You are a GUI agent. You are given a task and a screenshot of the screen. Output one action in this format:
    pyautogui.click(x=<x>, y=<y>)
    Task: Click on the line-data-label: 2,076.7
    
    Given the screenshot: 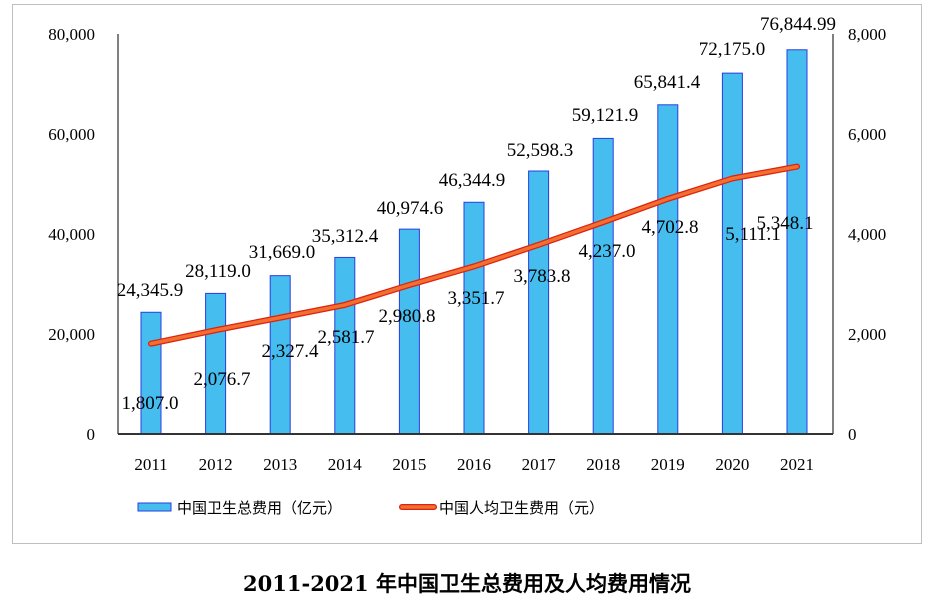 What is the action you would take?
    pyautogui.click(x=222, y=379)
    